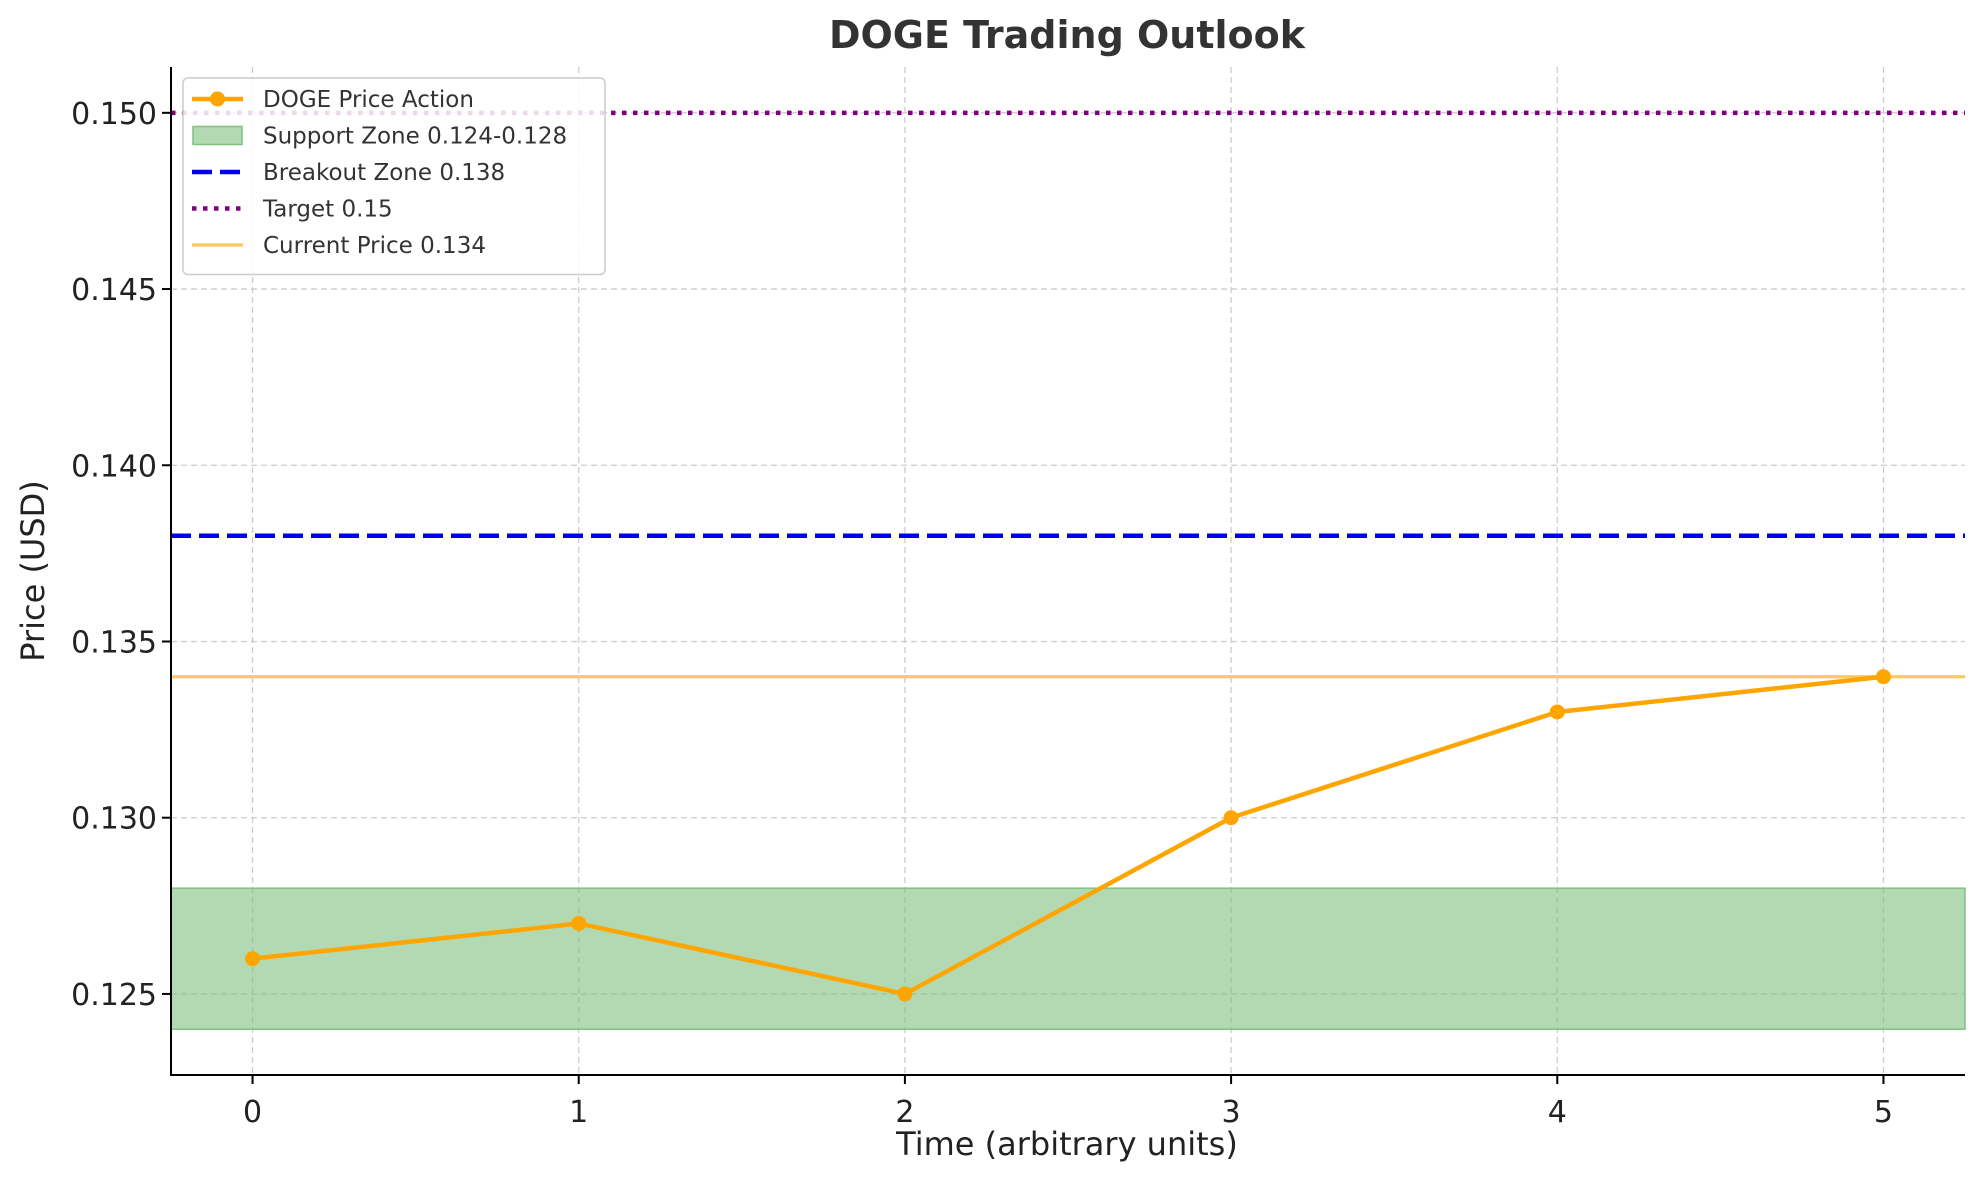 The image size is (1980, 1180). I want to click on y-axis-label: Price (USD), so click(33, 571).